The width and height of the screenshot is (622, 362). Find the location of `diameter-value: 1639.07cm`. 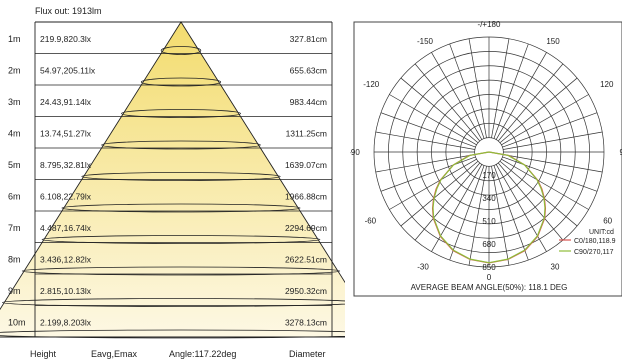

diameter-value: 1639.07cm is located at coordinates (306, 165).